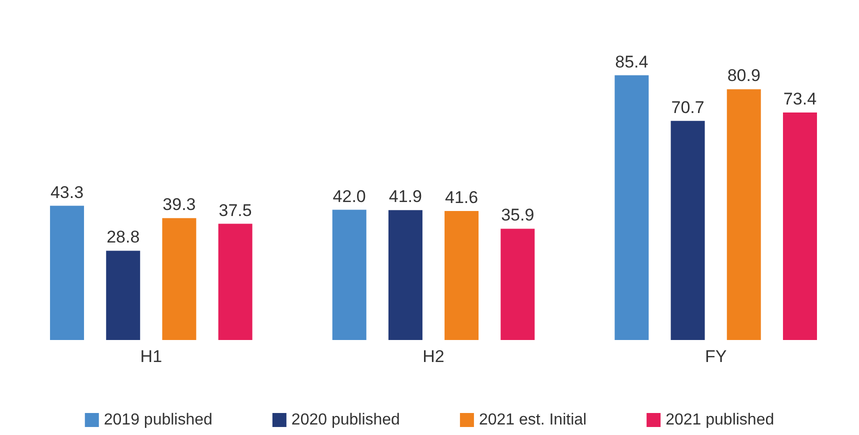 The height and width of the screenshot is (435, 859). What do you see at coordinates (158, 420) in the screenshot?
I see `legend-label: 2019 published` at bounding box center [158, 420].